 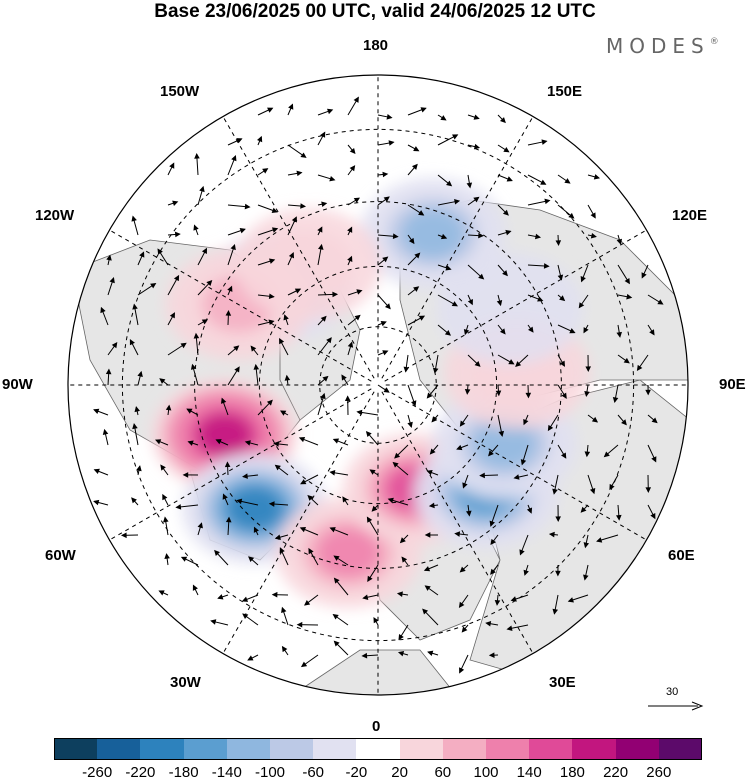 What do you see at coordinates (658, 46) in the screenshot?
I see `brand-text: MODES` at bounding box center [658, 46].